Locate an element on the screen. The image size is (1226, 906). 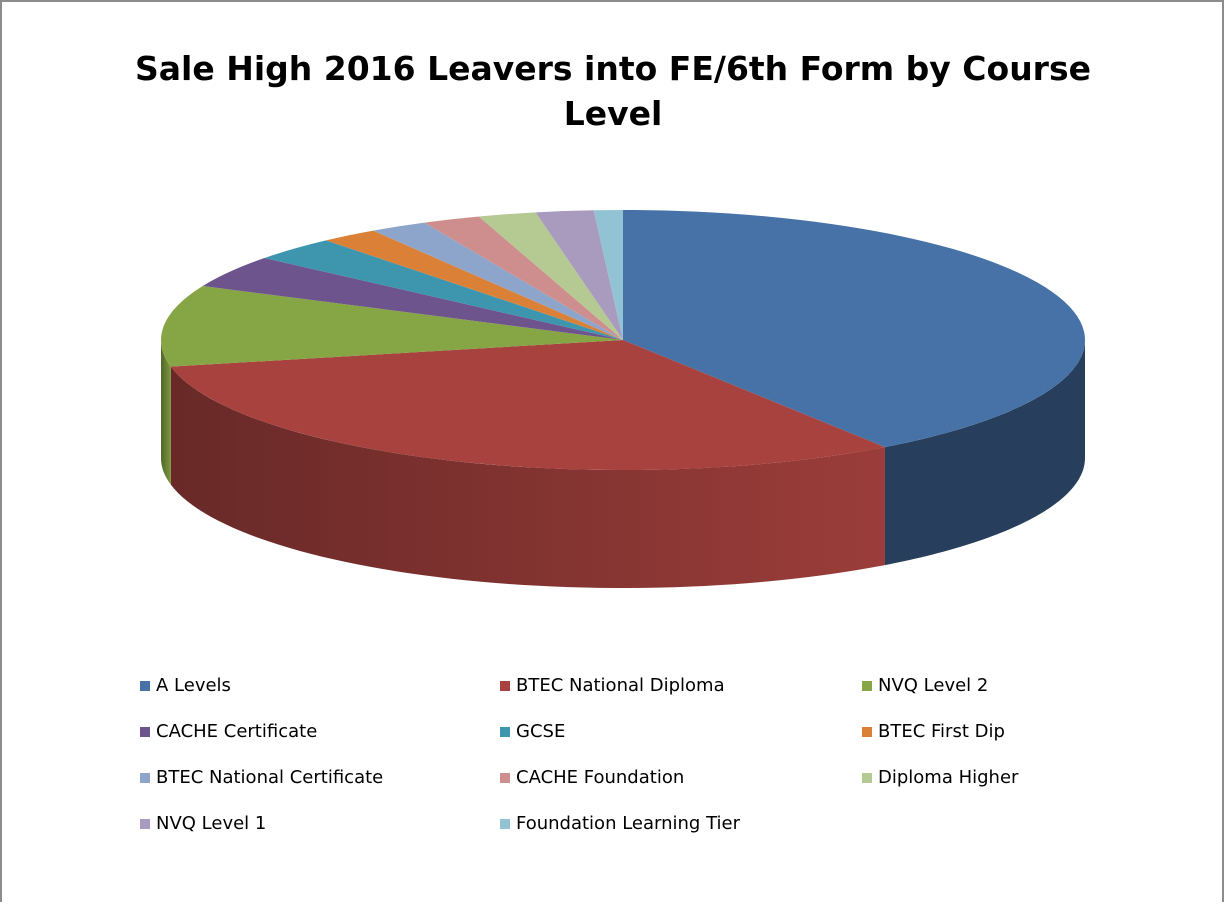
legend-label: BTEC First Dip is located at coordinates (941, 731).